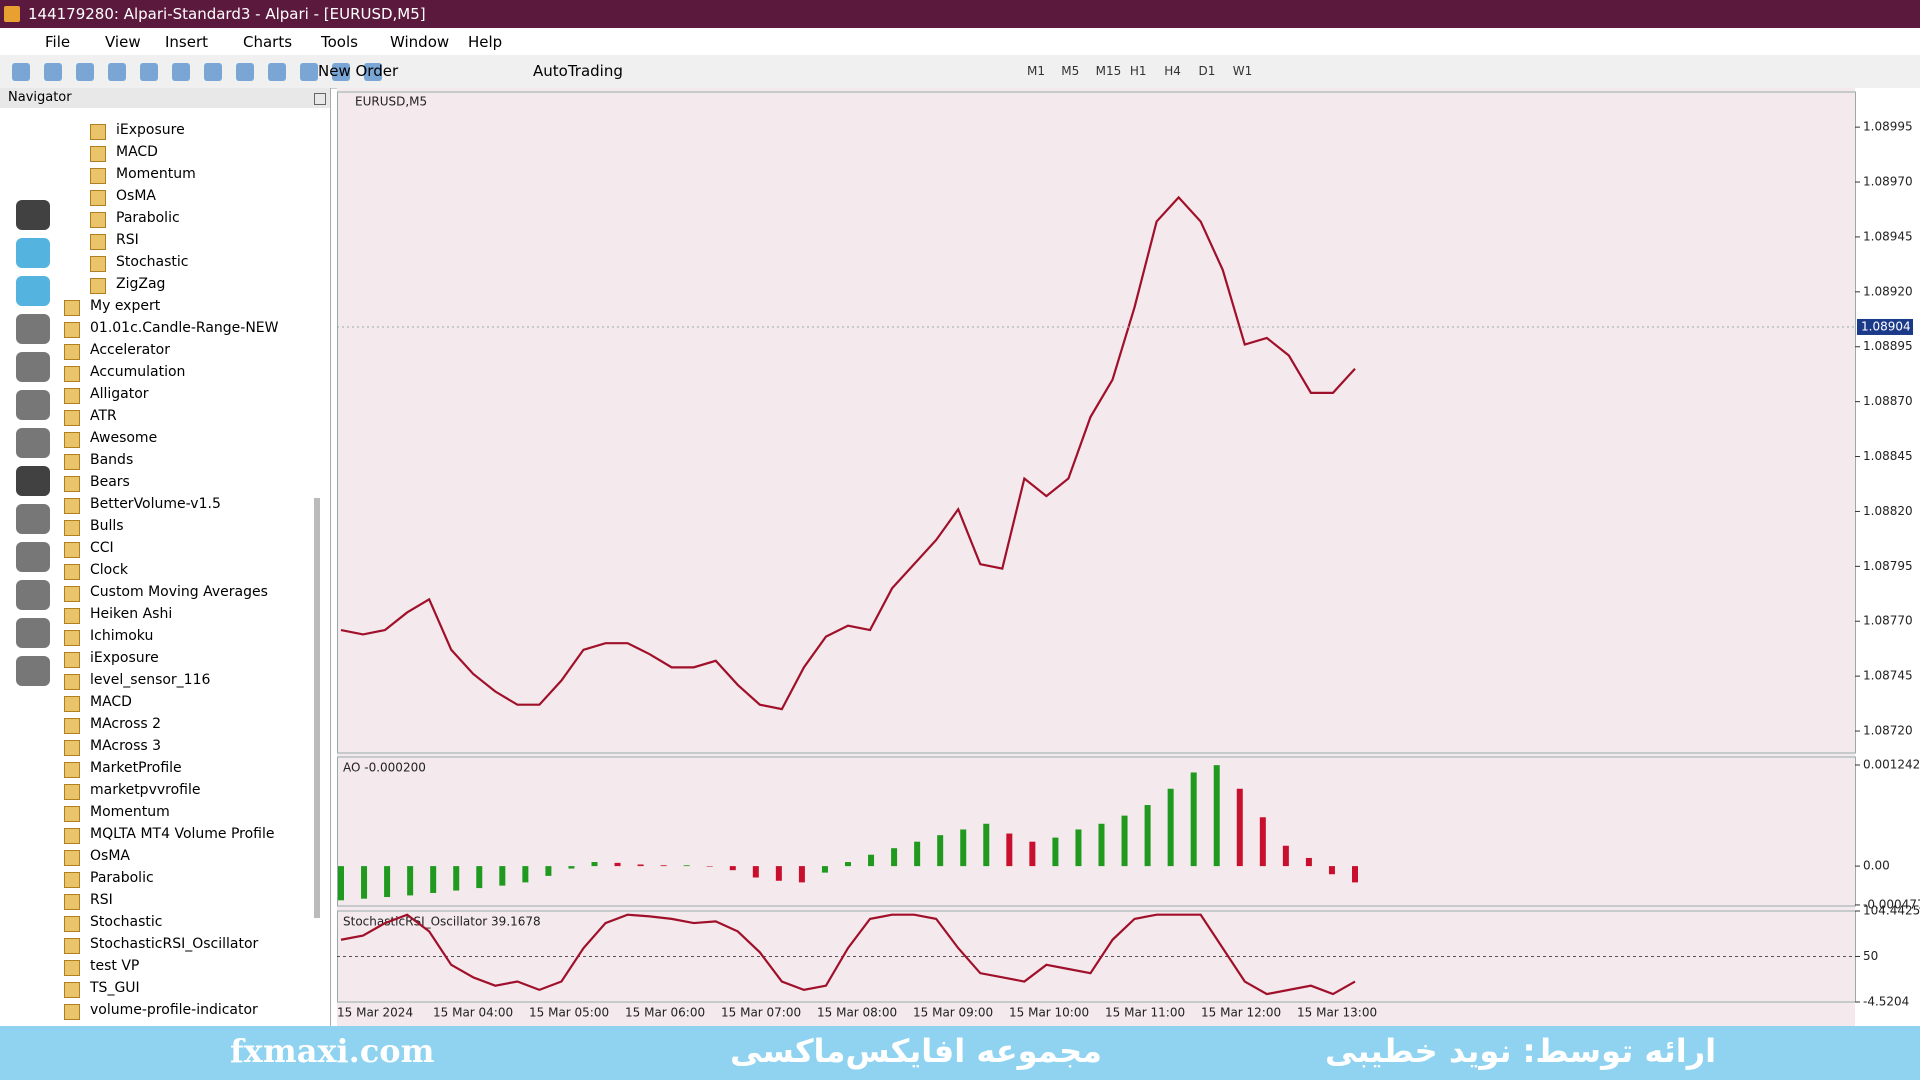  Describe the element at coordinates (174, 944) in the screenshot. I see `navigator-item: StochasticRSI_Oscillator` at that location.